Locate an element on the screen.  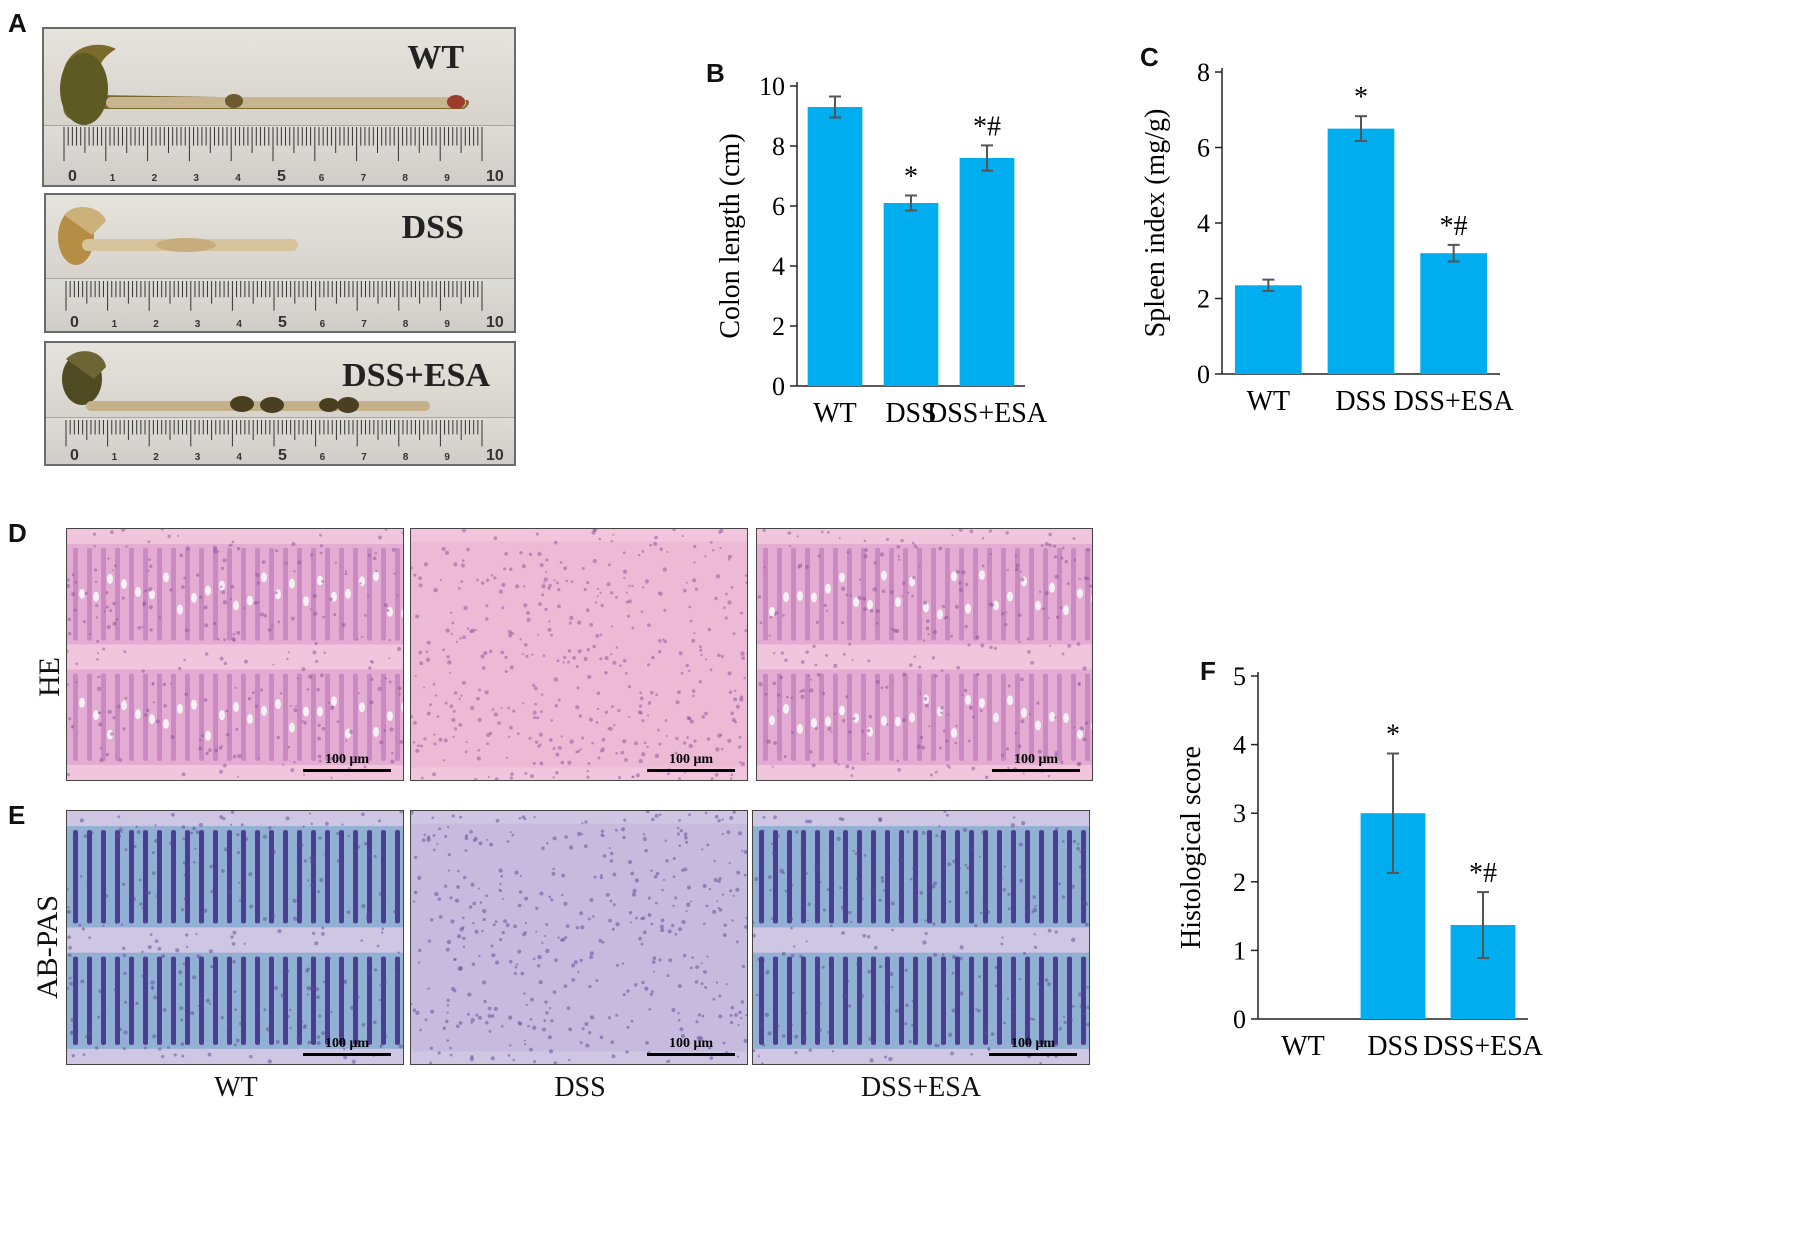
ruler-number: 10 is located at coordinates (495, 455).